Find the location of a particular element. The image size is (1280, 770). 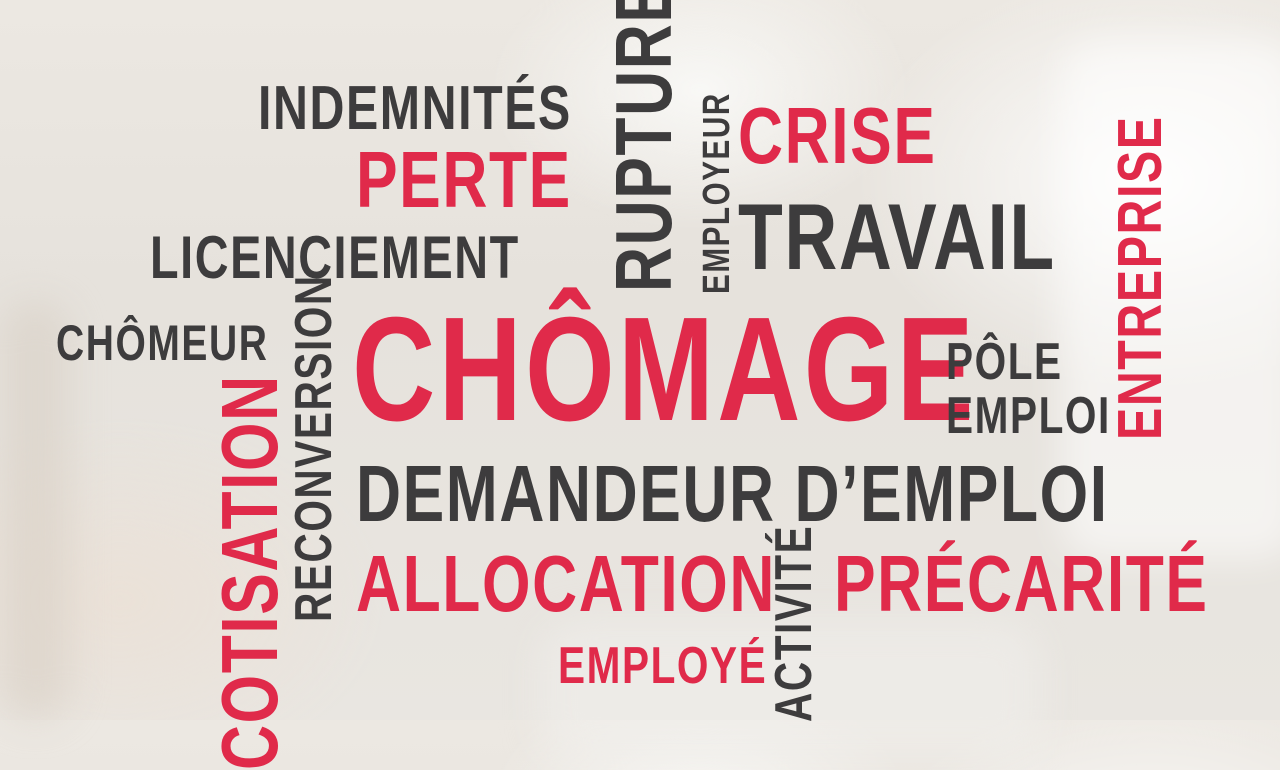

background-blur-left is located at coordinates (35, 510).